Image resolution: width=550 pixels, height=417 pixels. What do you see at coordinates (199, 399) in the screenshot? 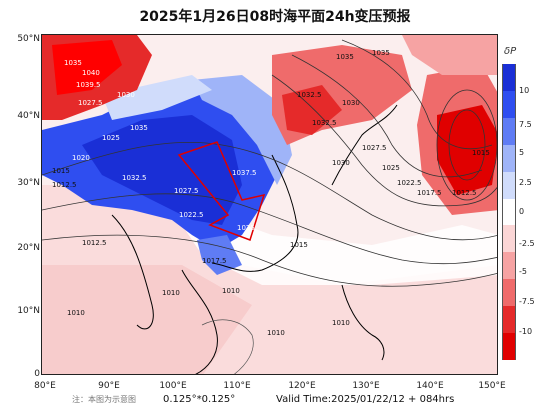
I see `grid-resolution: 0.125°*0.125°` at bounding box center [199, 399].